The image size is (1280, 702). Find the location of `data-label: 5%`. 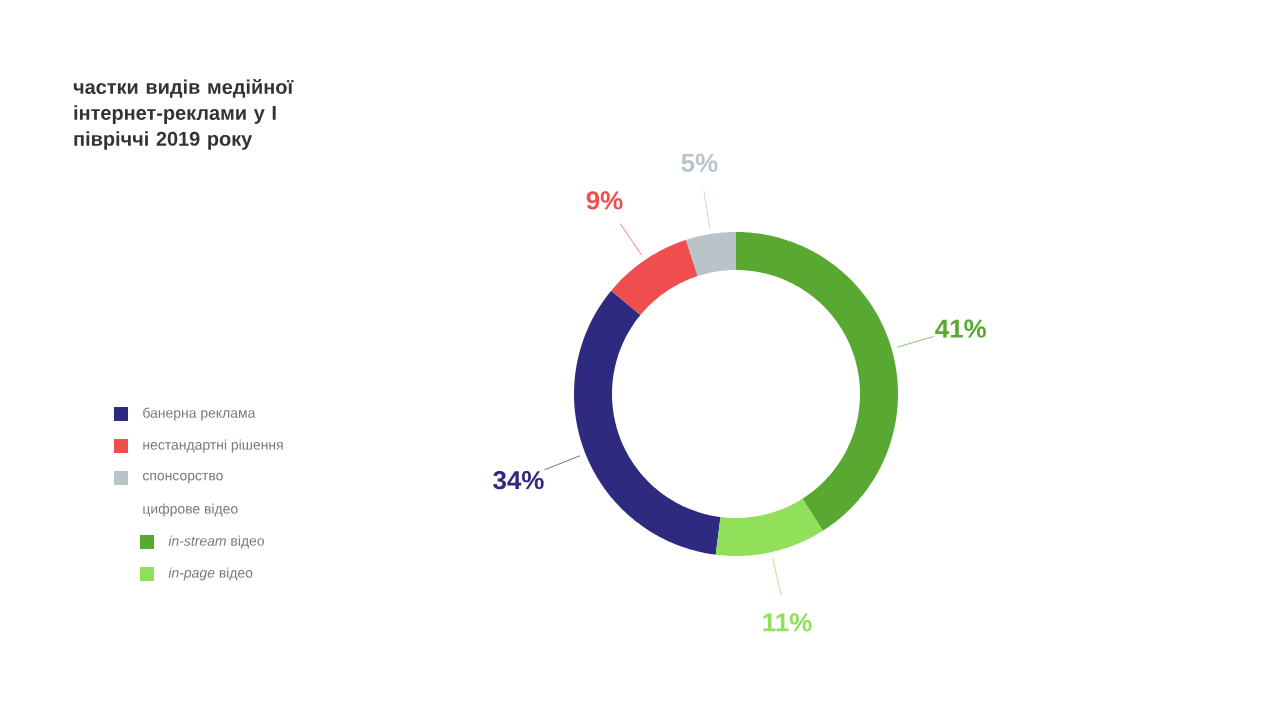

data-label: 5% is located at coordinates (699, 162).